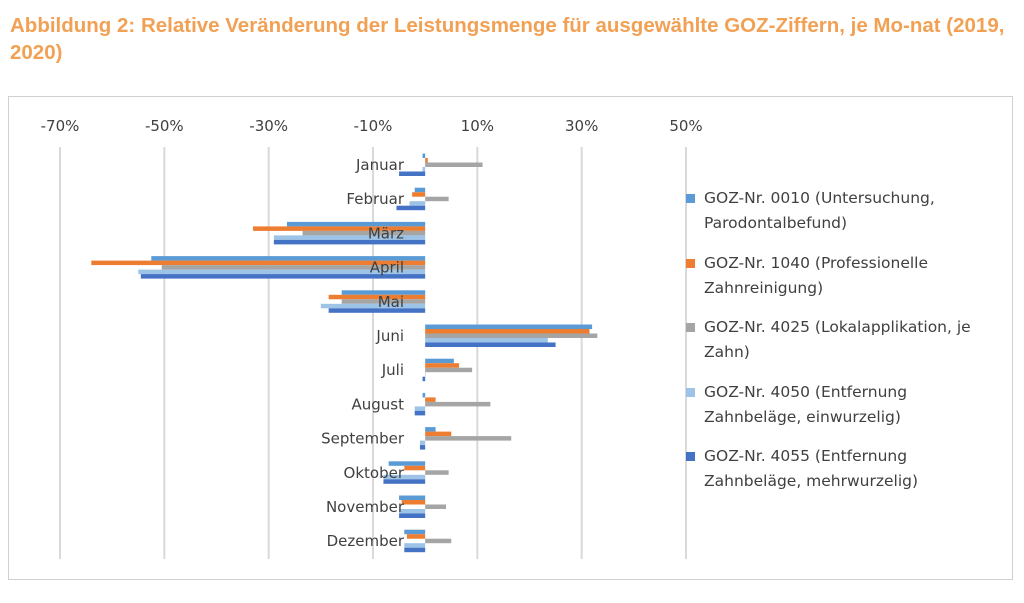 The width and height of the screenshot is (1024, 603). What do you see at coordinates (685, 126) in the screenshot?
I see `x-tick-label: 50%` at bounding box center [685, 126].